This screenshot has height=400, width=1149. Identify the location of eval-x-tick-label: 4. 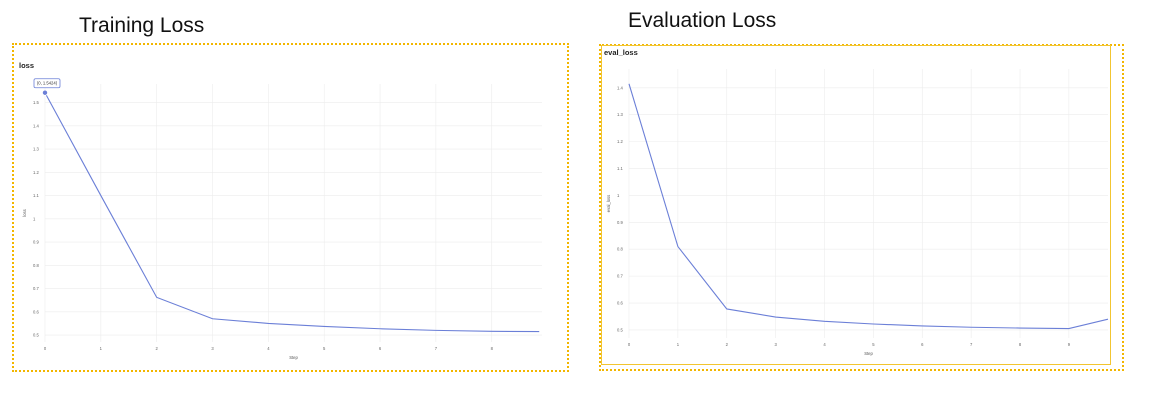
(824, 344).